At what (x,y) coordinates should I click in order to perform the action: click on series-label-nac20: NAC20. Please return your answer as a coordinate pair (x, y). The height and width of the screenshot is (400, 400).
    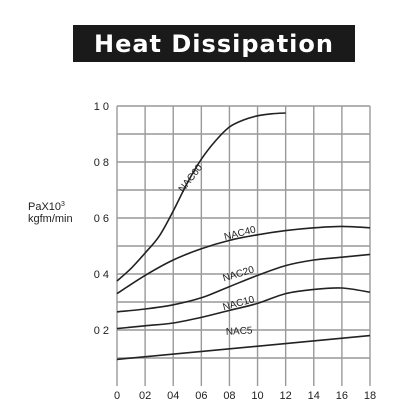
    Looking at the image, I should click on (239, 274).